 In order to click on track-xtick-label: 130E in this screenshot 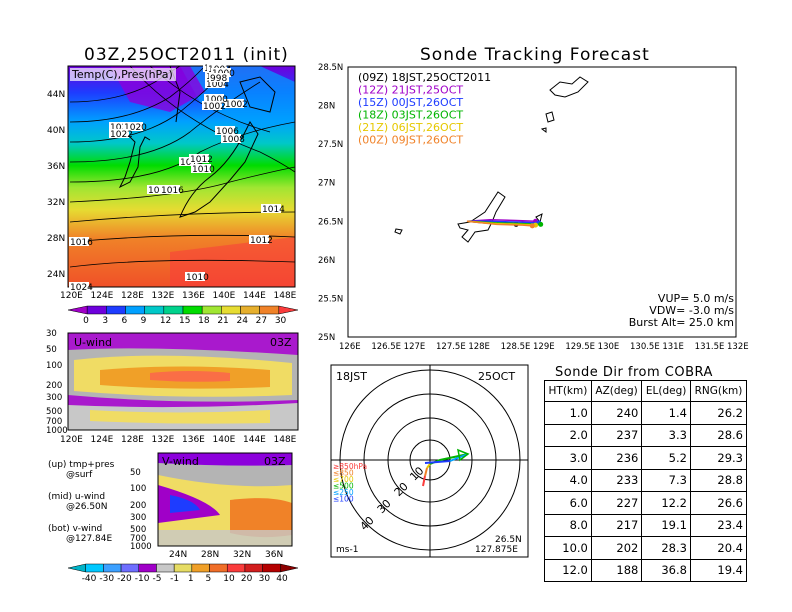, I will do `click(609, 347)`.